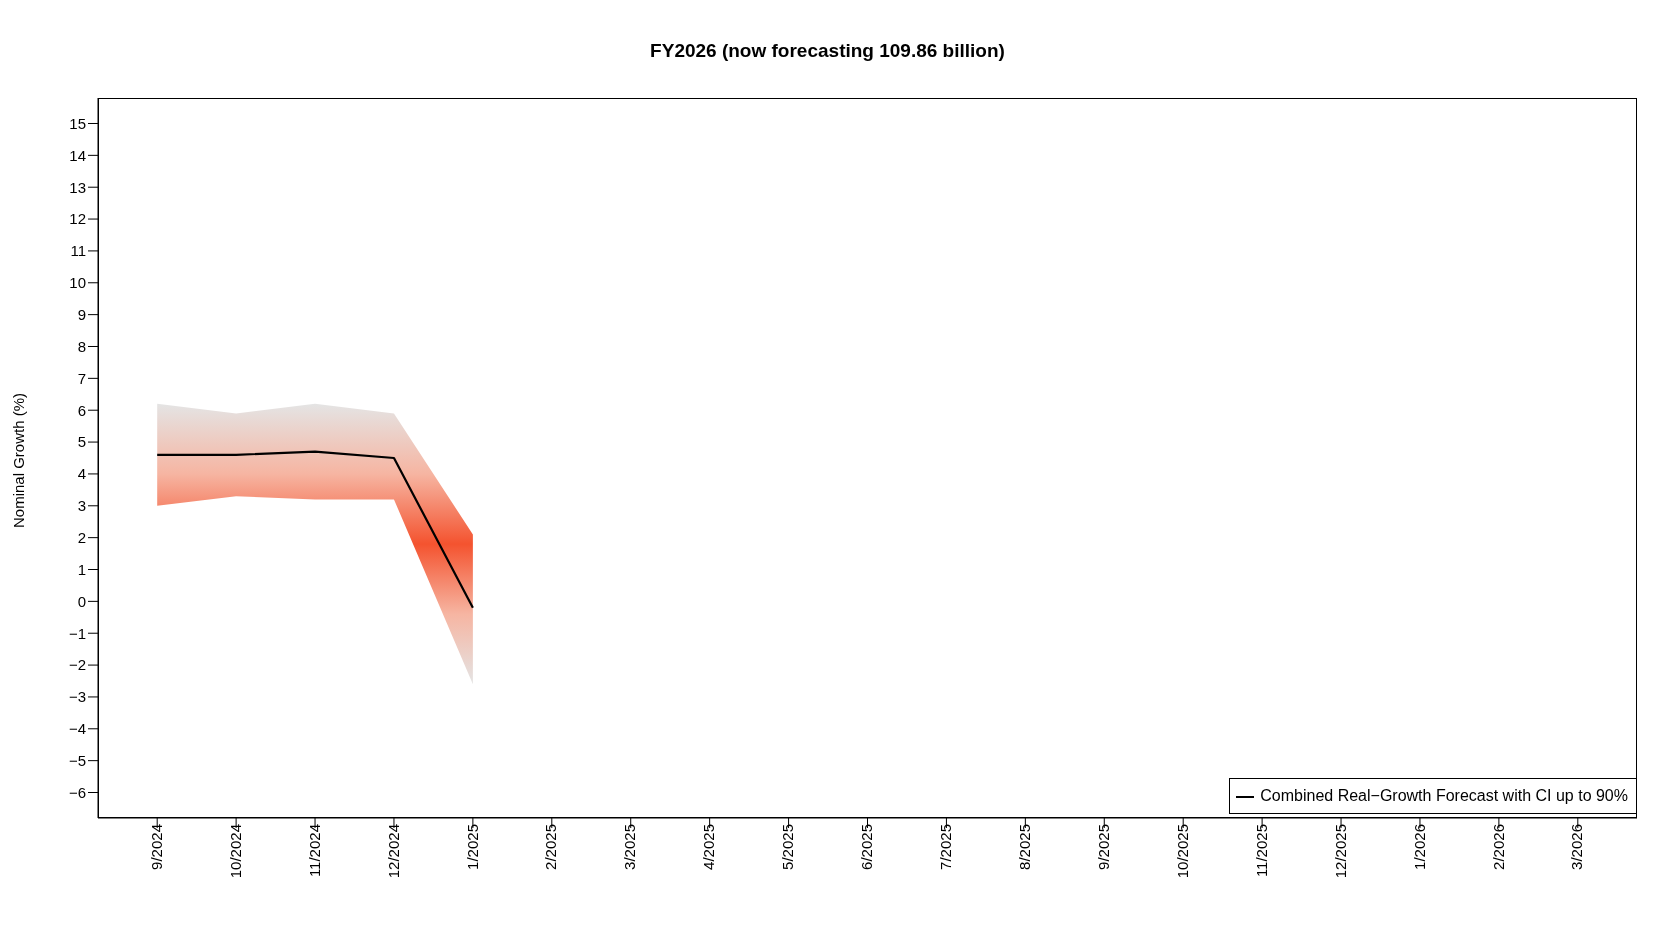 The image size is (1655, 926). What do you see at coordinates (81, 601) in the screenshot?
I see `y-tick-label: 0` at bounding box center [81, 601].